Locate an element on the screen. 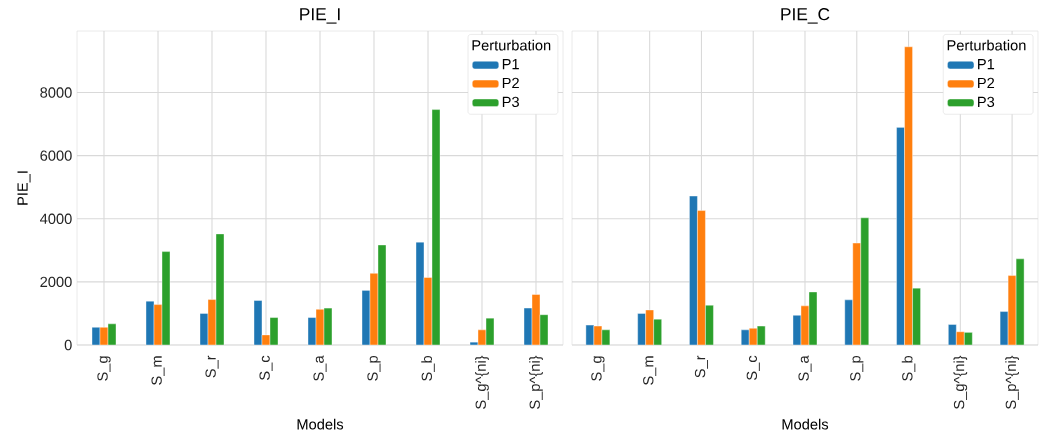  chart-title: PIE_C is located at coordinates (805, 16).